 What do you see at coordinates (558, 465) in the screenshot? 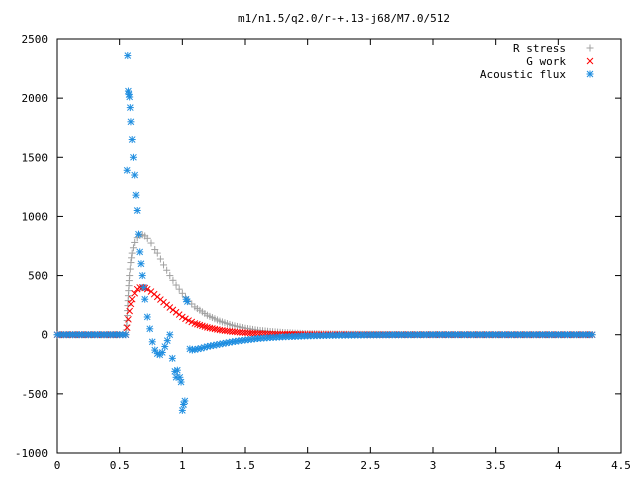
I see `x-tick-label: 4` at bounding box center [558, 465].